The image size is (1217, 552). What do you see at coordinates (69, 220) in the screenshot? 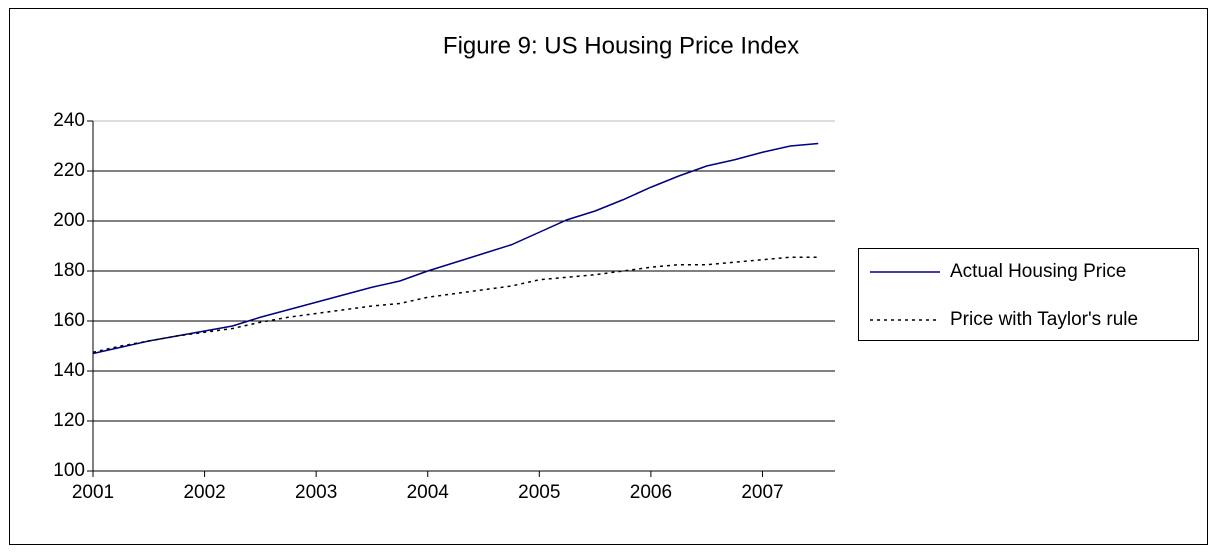
I see `y-tick-label: 200` at bounding box center [69, 220].